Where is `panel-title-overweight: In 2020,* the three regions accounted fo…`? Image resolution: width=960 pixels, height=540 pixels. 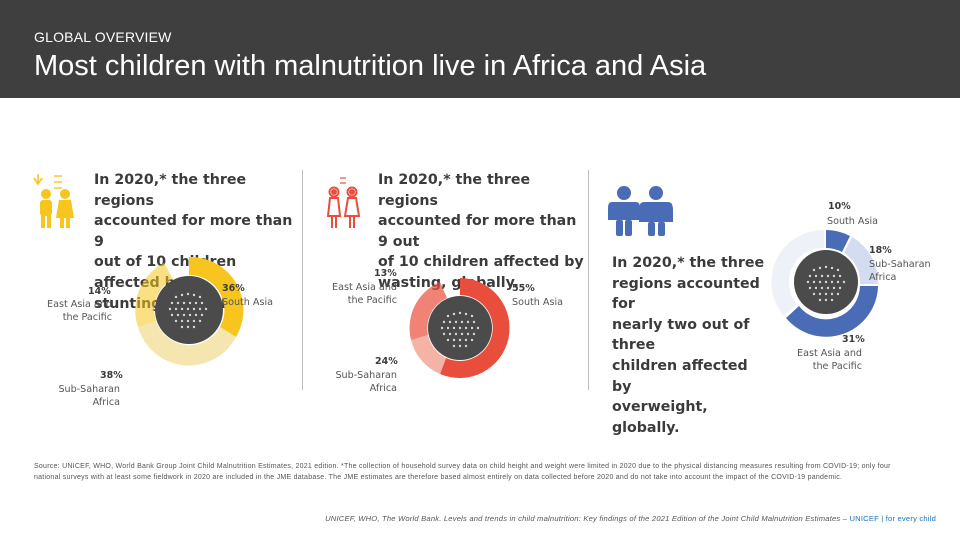 panel-title-overweight: In 2020,* the three regions accounted fo… is located at coordinates (692, 345).